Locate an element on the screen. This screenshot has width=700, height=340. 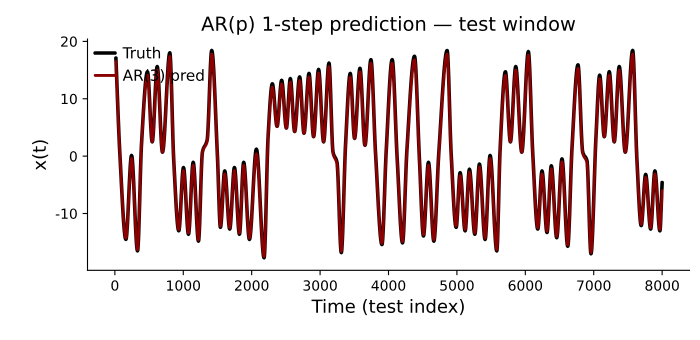
x-tick-label: 7000 is located at coordinates (593, 285).